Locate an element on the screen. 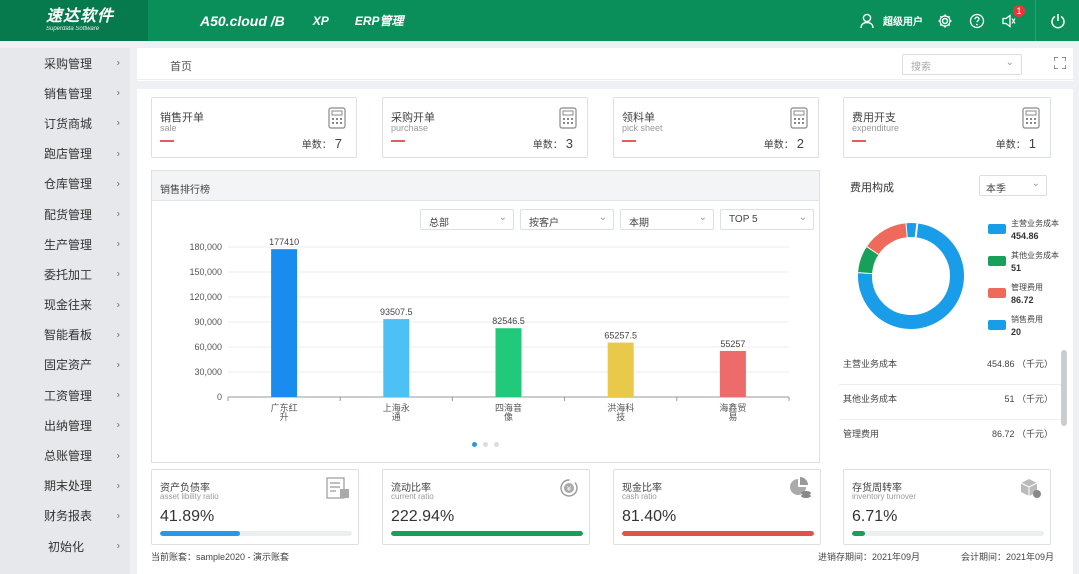 The width and height of the screenshot is (1079, 574). sidebar-item-cashier: 出纳管理 › is located at coordinates (65, 425).